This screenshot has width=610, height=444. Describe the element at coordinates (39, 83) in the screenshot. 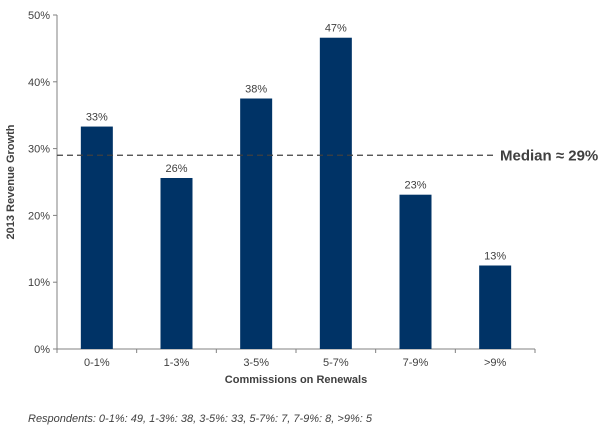

I see `y-tick-label: 40%` at that location.